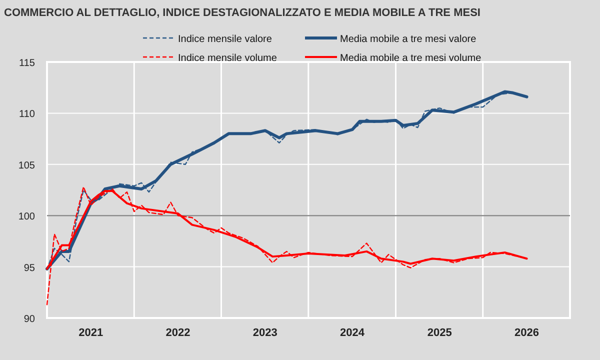  What do you see at coordinates (178, 333) in the screenshot?
I see `x-tick-label: 2022` at bounding box center [178, 333].